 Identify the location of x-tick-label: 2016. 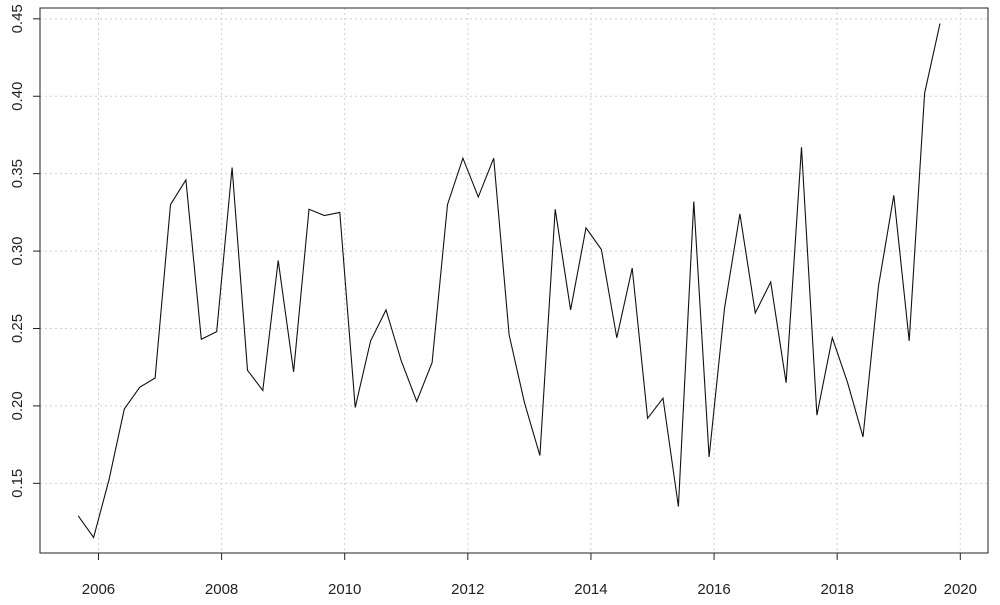
(713, 589).